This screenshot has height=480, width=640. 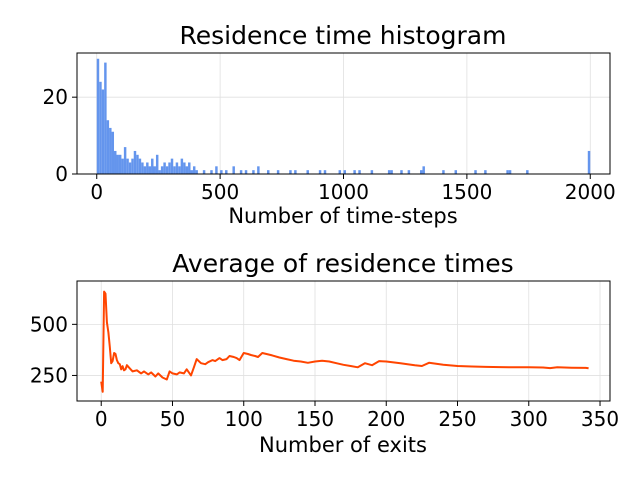 What do you see at coordinates (343, 445) in the screenshot?
I see `average-x-axis-label: Number of exits` at bounding box center [343, 445].